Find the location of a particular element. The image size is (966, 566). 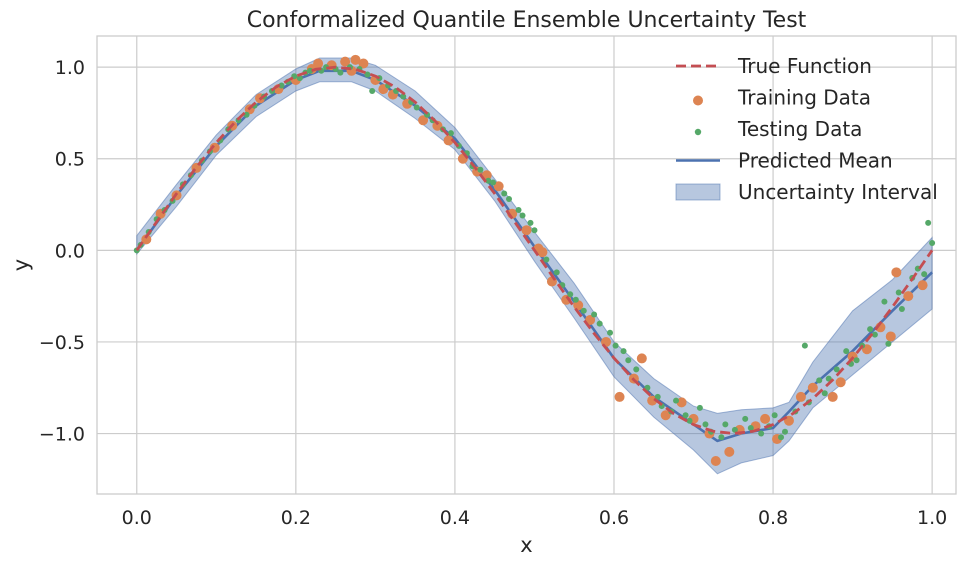

x-tick-label: 0.8 is located at coordinates (773, 518).